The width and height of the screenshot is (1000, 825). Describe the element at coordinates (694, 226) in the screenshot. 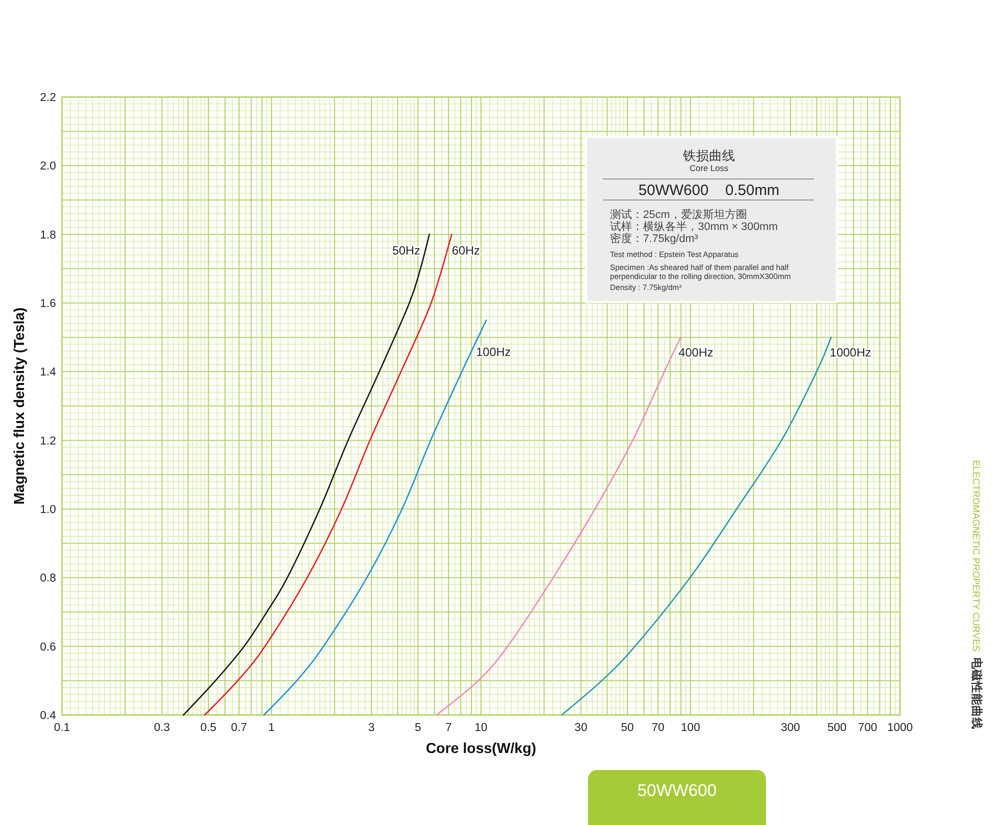

I see `annotation: 试样：横纵各半，30mm × 300mm` at that location.